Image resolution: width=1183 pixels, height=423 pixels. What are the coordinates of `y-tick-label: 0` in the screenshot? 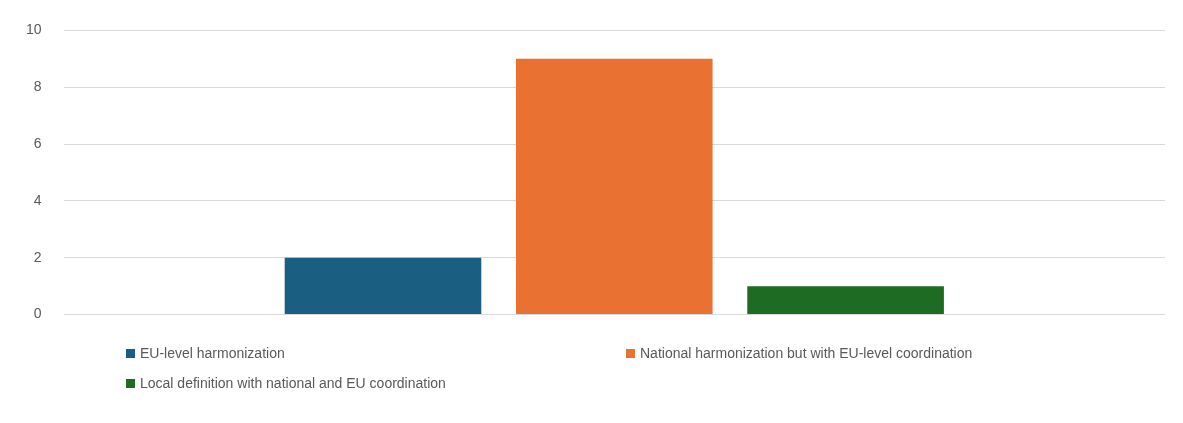 It's located at (37, 313).